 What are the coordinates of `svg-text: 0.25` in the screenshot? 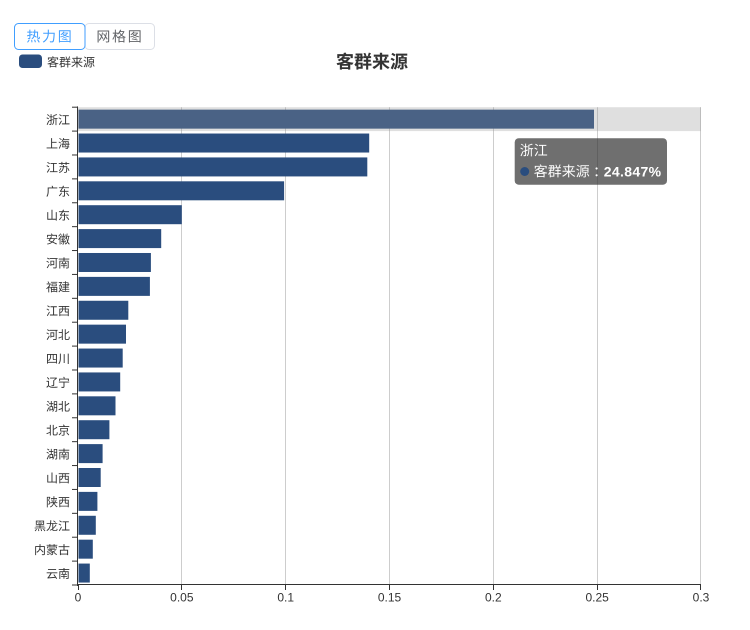 It's located at (597, 598).